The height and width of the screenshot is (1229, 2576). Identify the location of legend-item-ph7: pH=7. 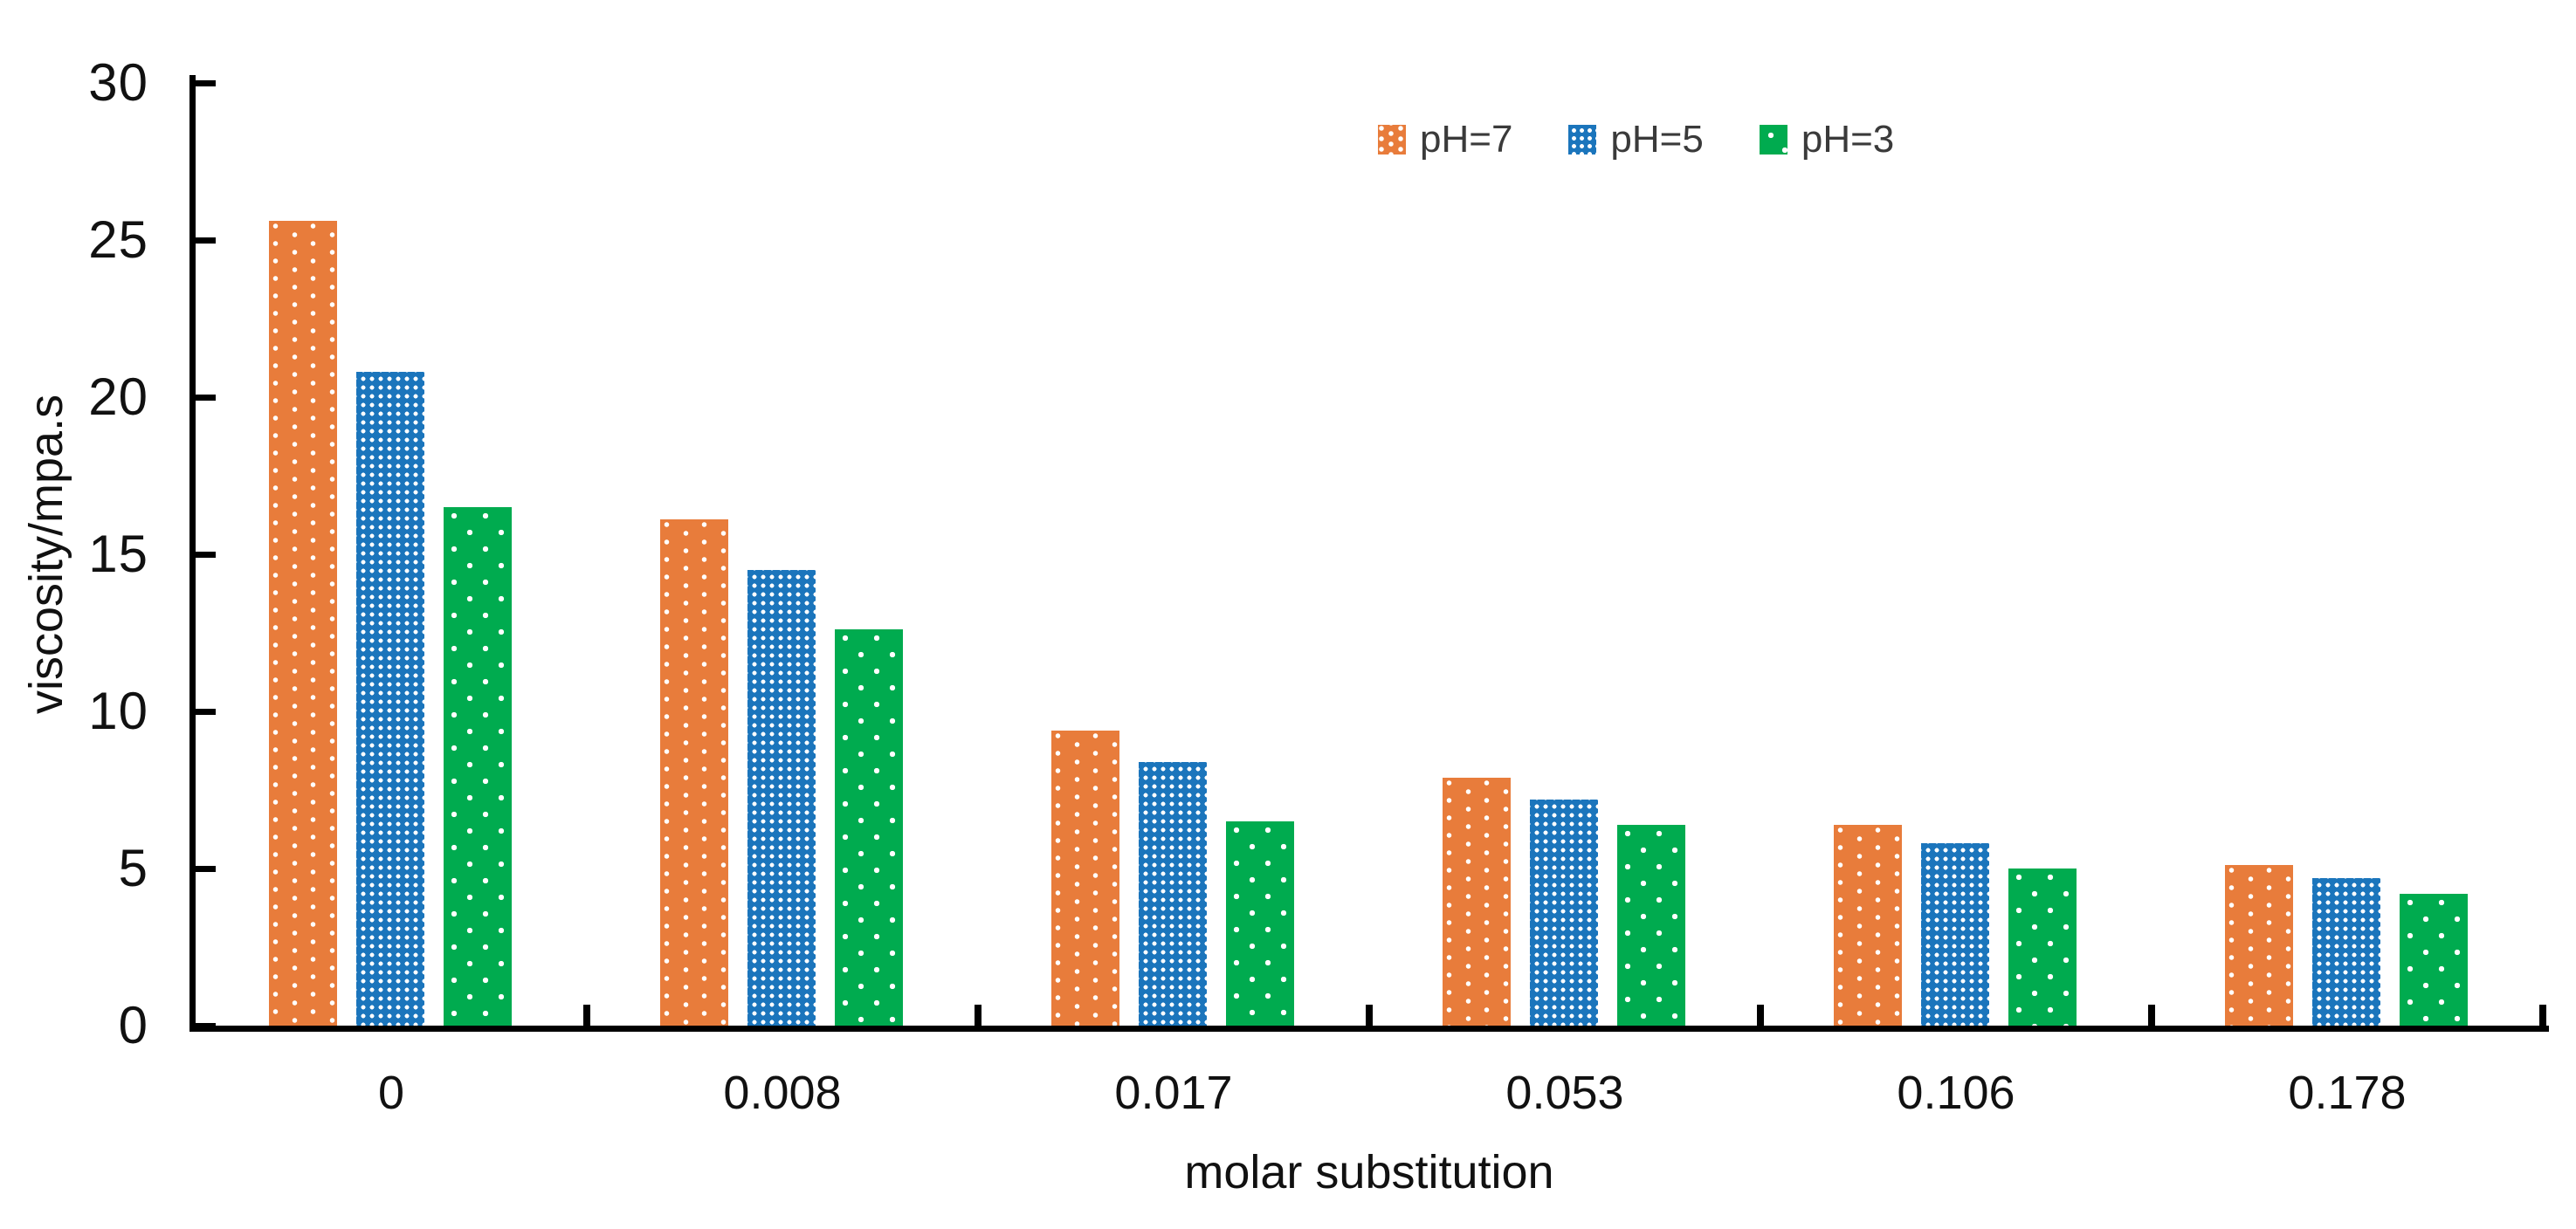
(1445, 139).